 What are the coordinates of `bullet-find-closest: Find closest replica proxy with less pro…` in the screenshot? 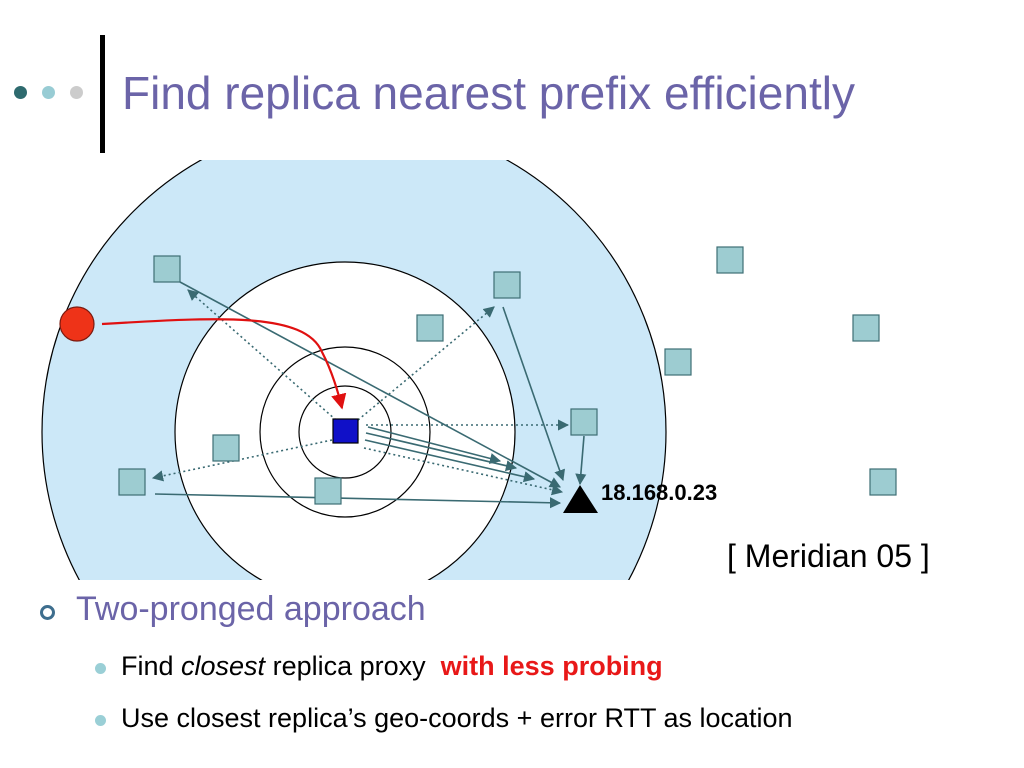 It's located at (392, 666).